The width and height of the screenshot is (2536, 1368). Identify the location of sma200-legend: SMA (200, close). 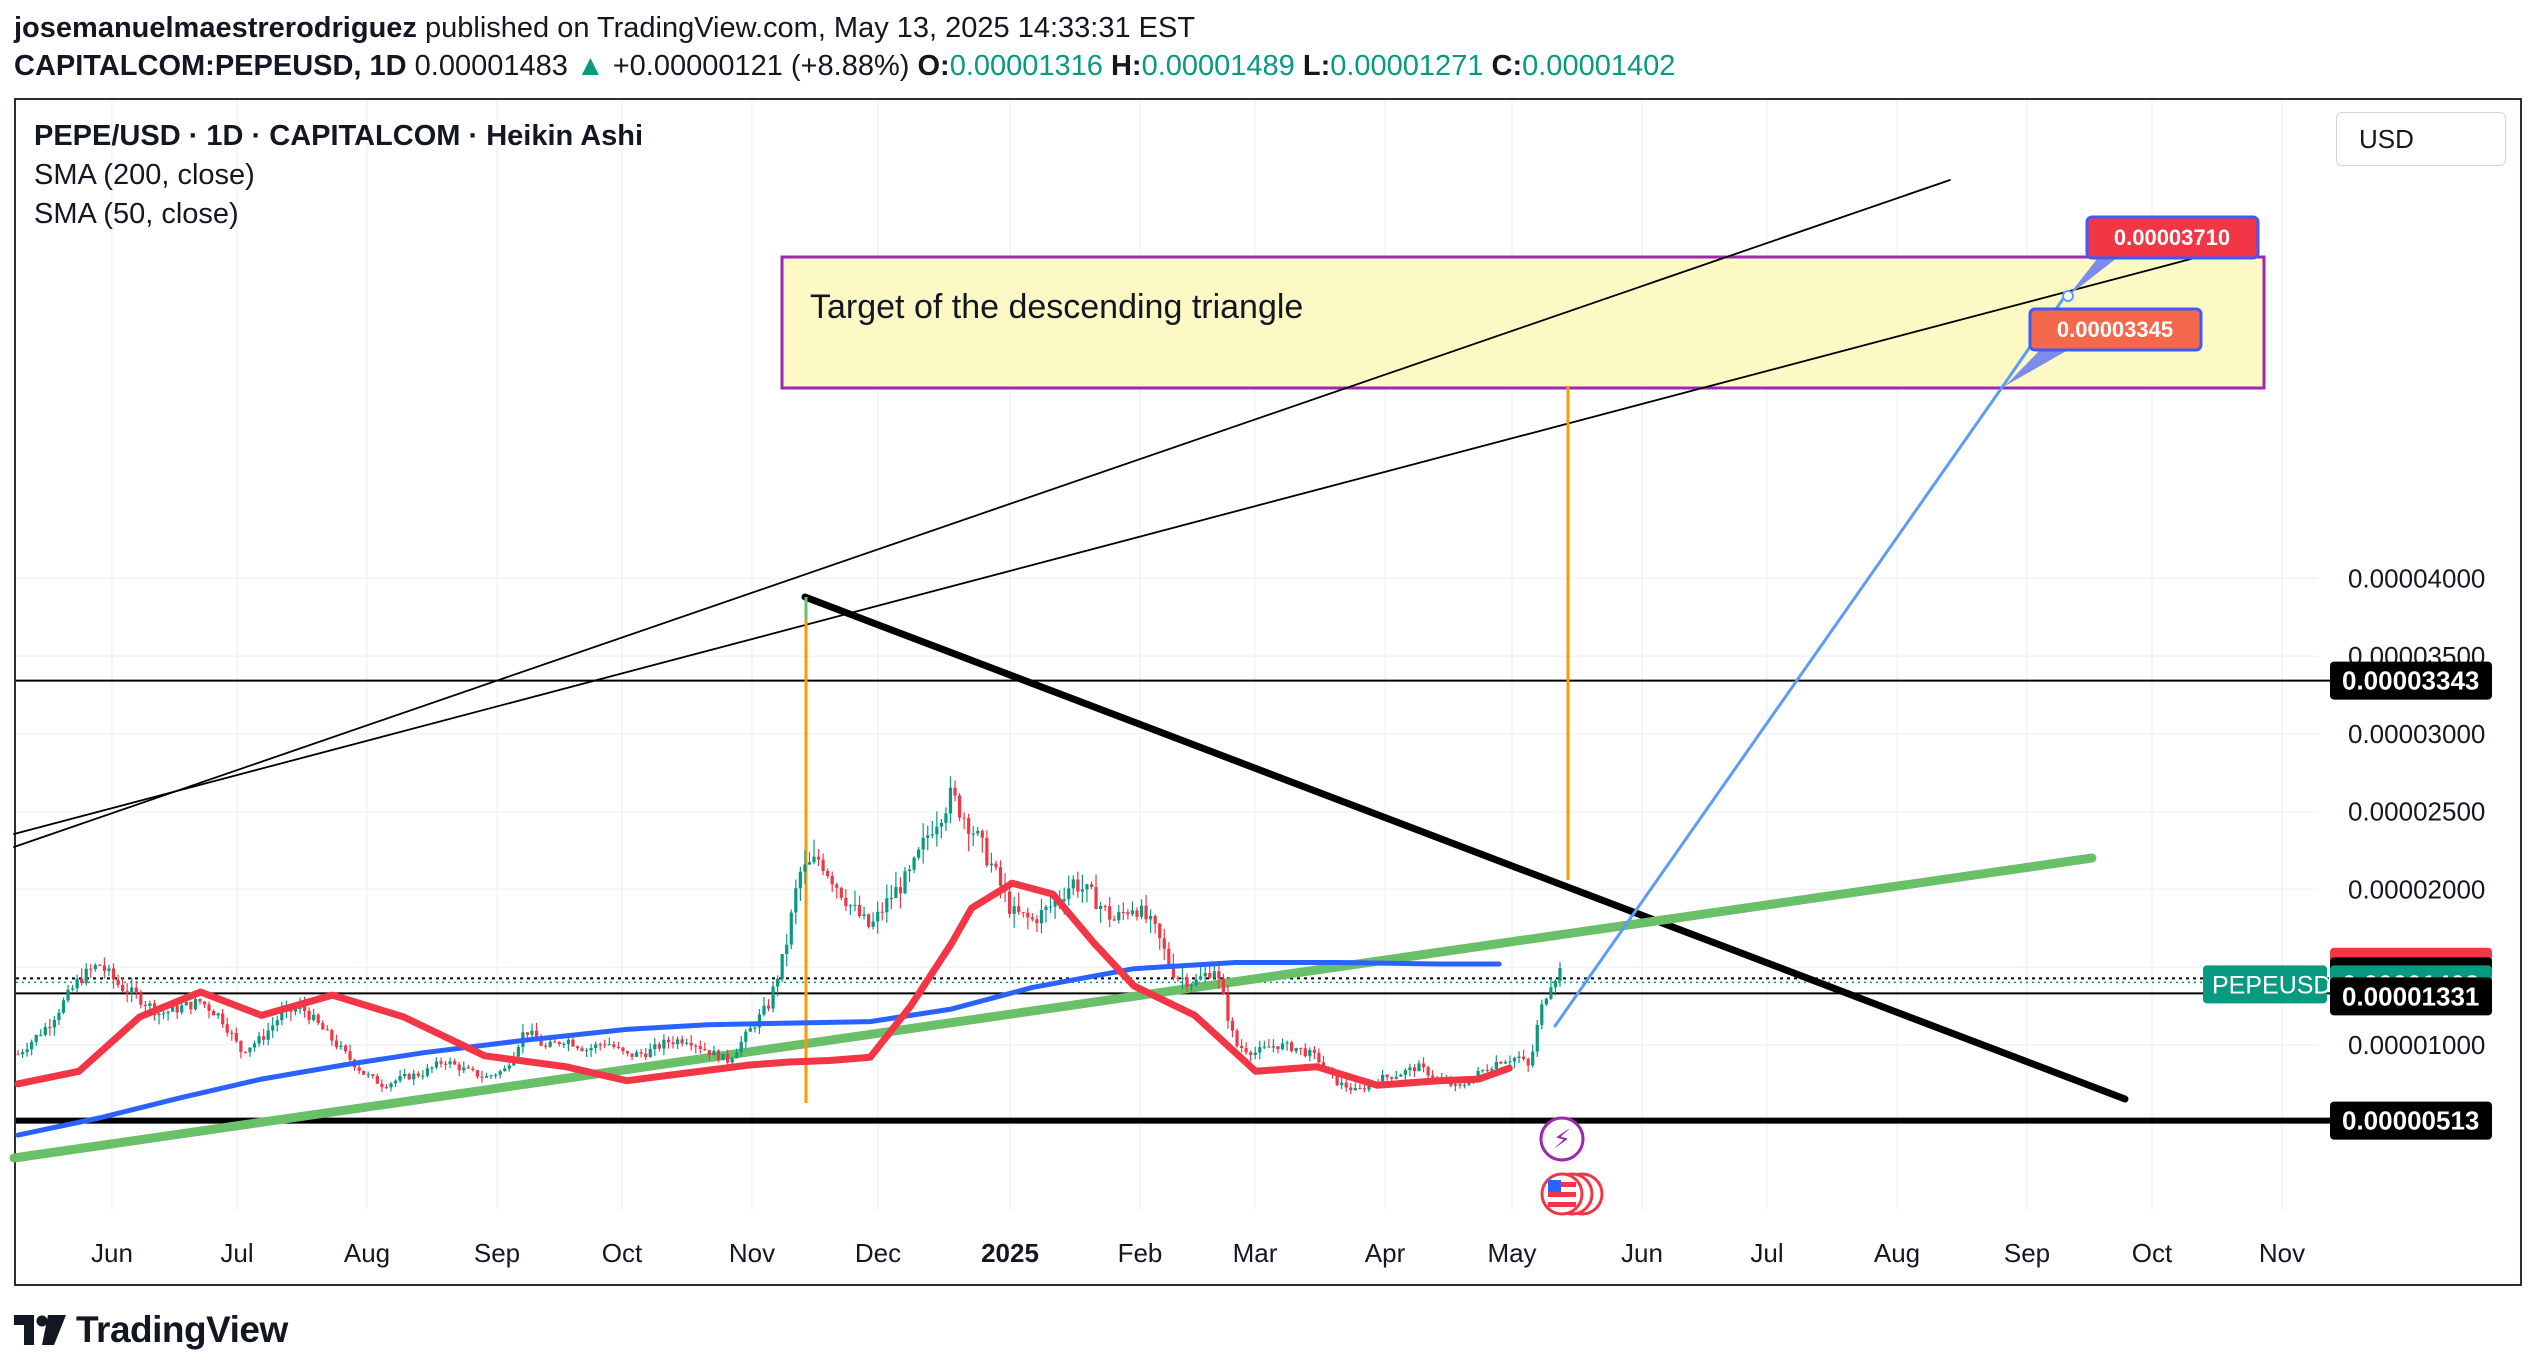
(144, 175).